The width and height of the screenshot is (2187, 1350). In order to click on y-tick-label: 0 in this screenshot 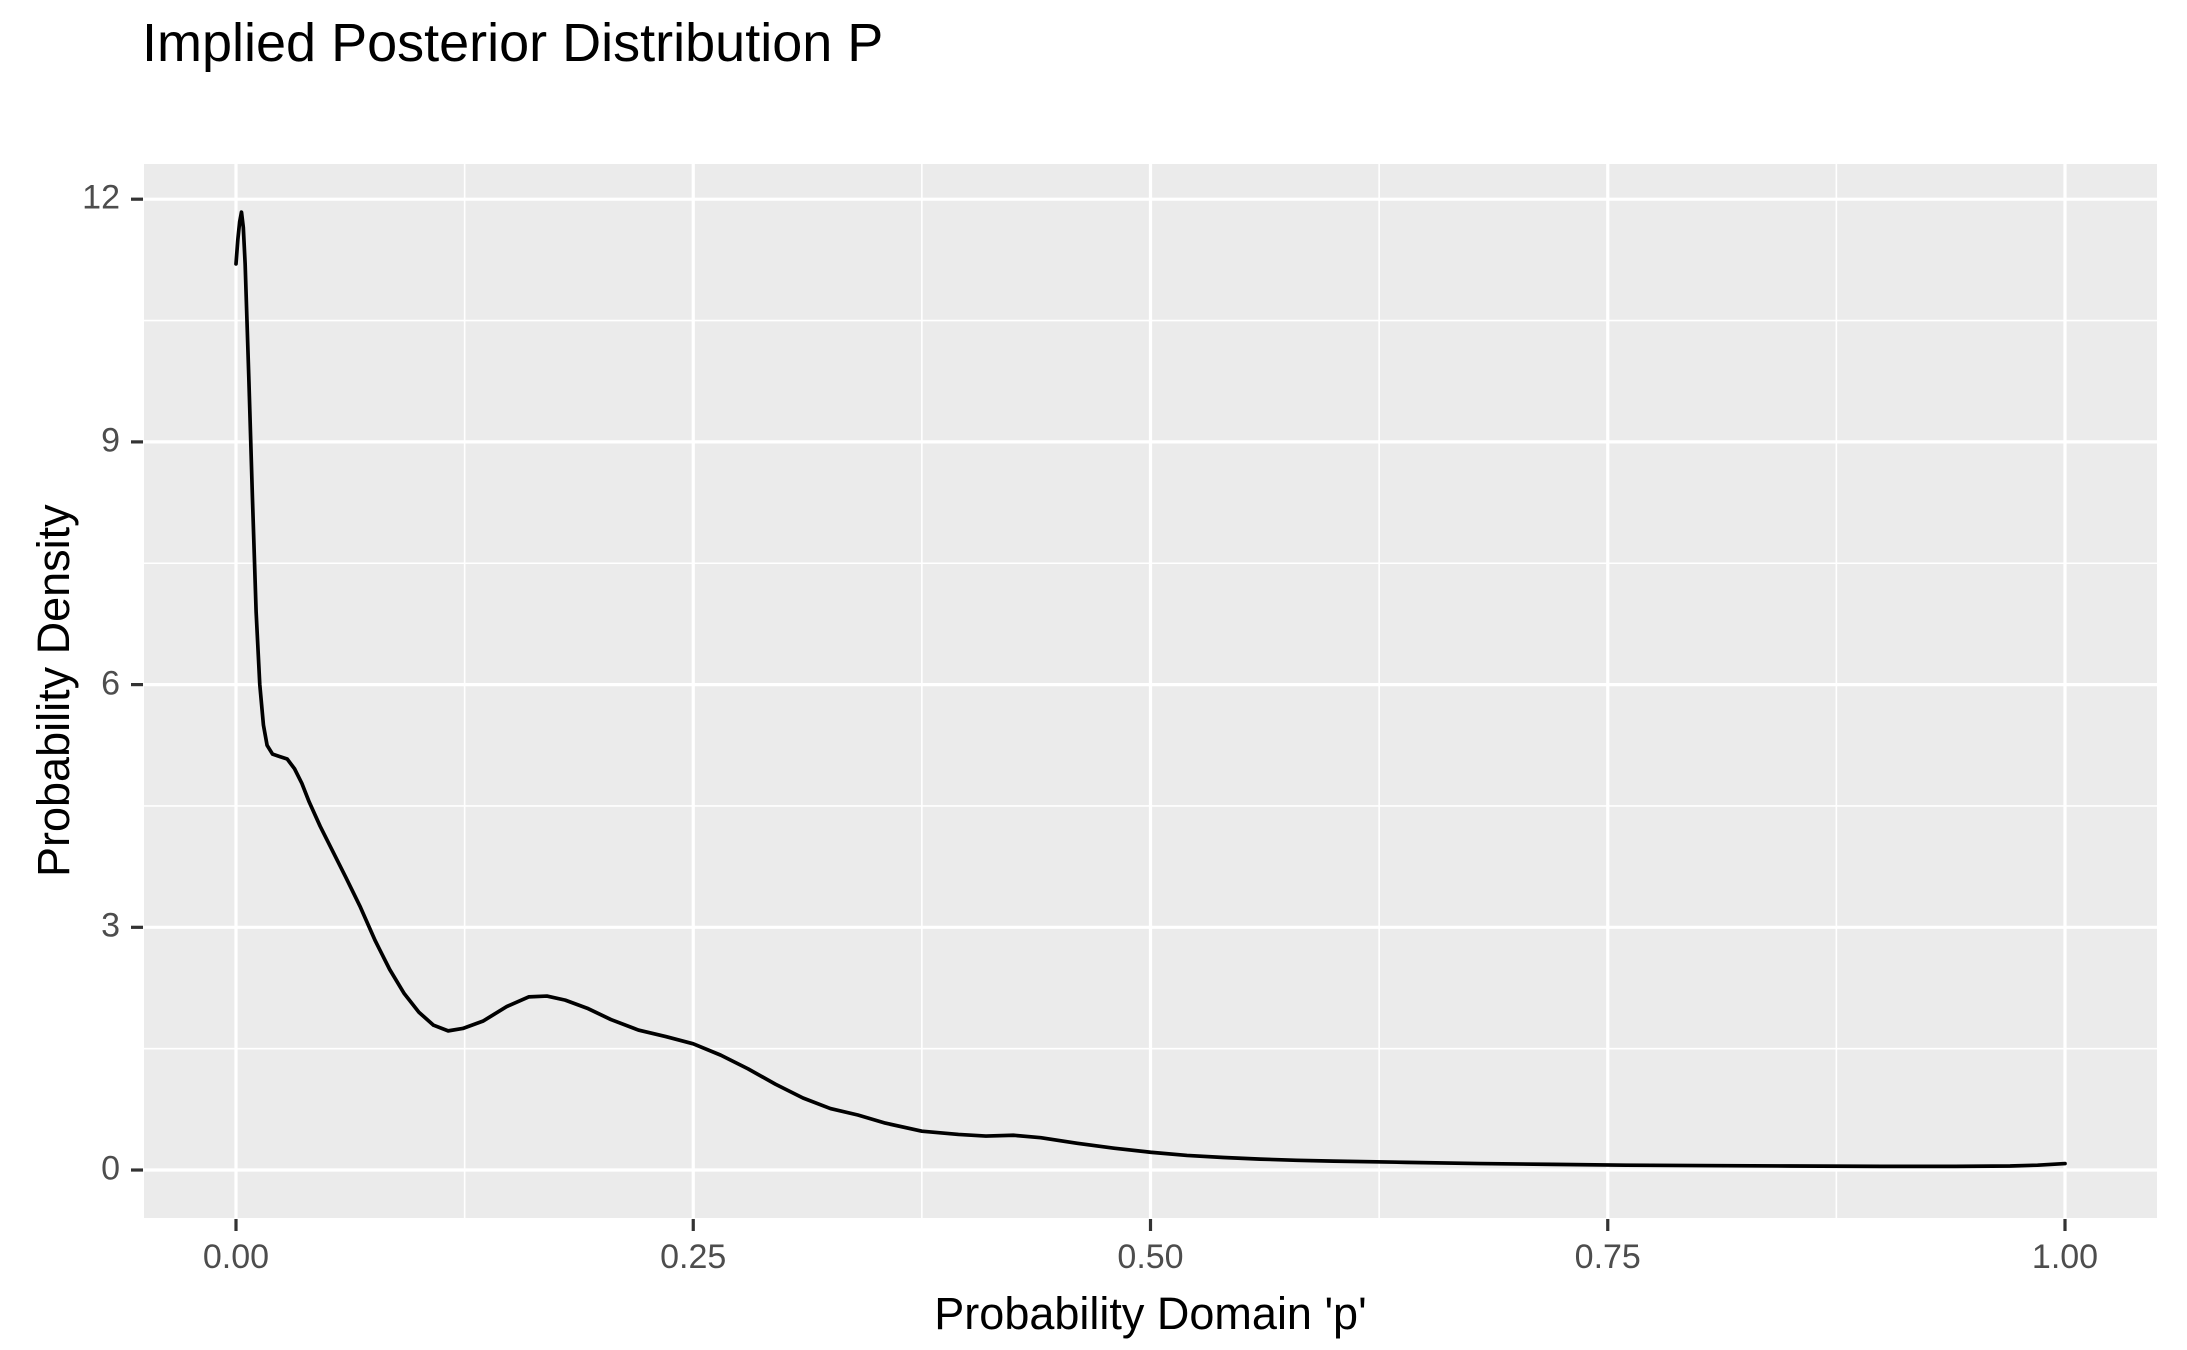, I will do `click(110, 1168)`.